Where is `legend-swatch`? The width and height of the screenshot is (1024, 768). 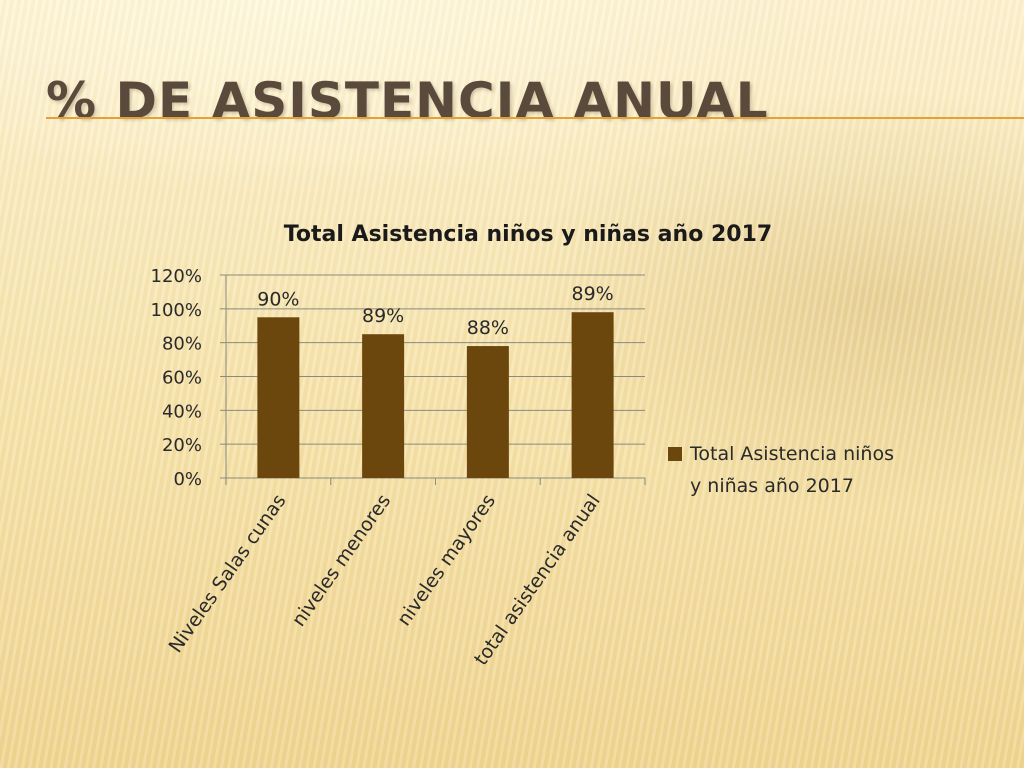 legend-swatch is located at coordinates (675, 454).